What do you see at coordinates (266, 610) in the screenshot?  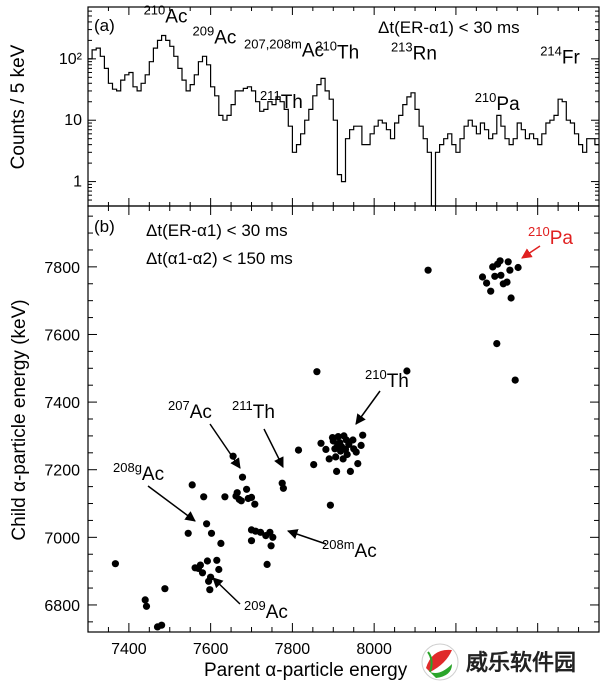 I see `annotation-label: 209Ac` at bounding box center [266, 610].